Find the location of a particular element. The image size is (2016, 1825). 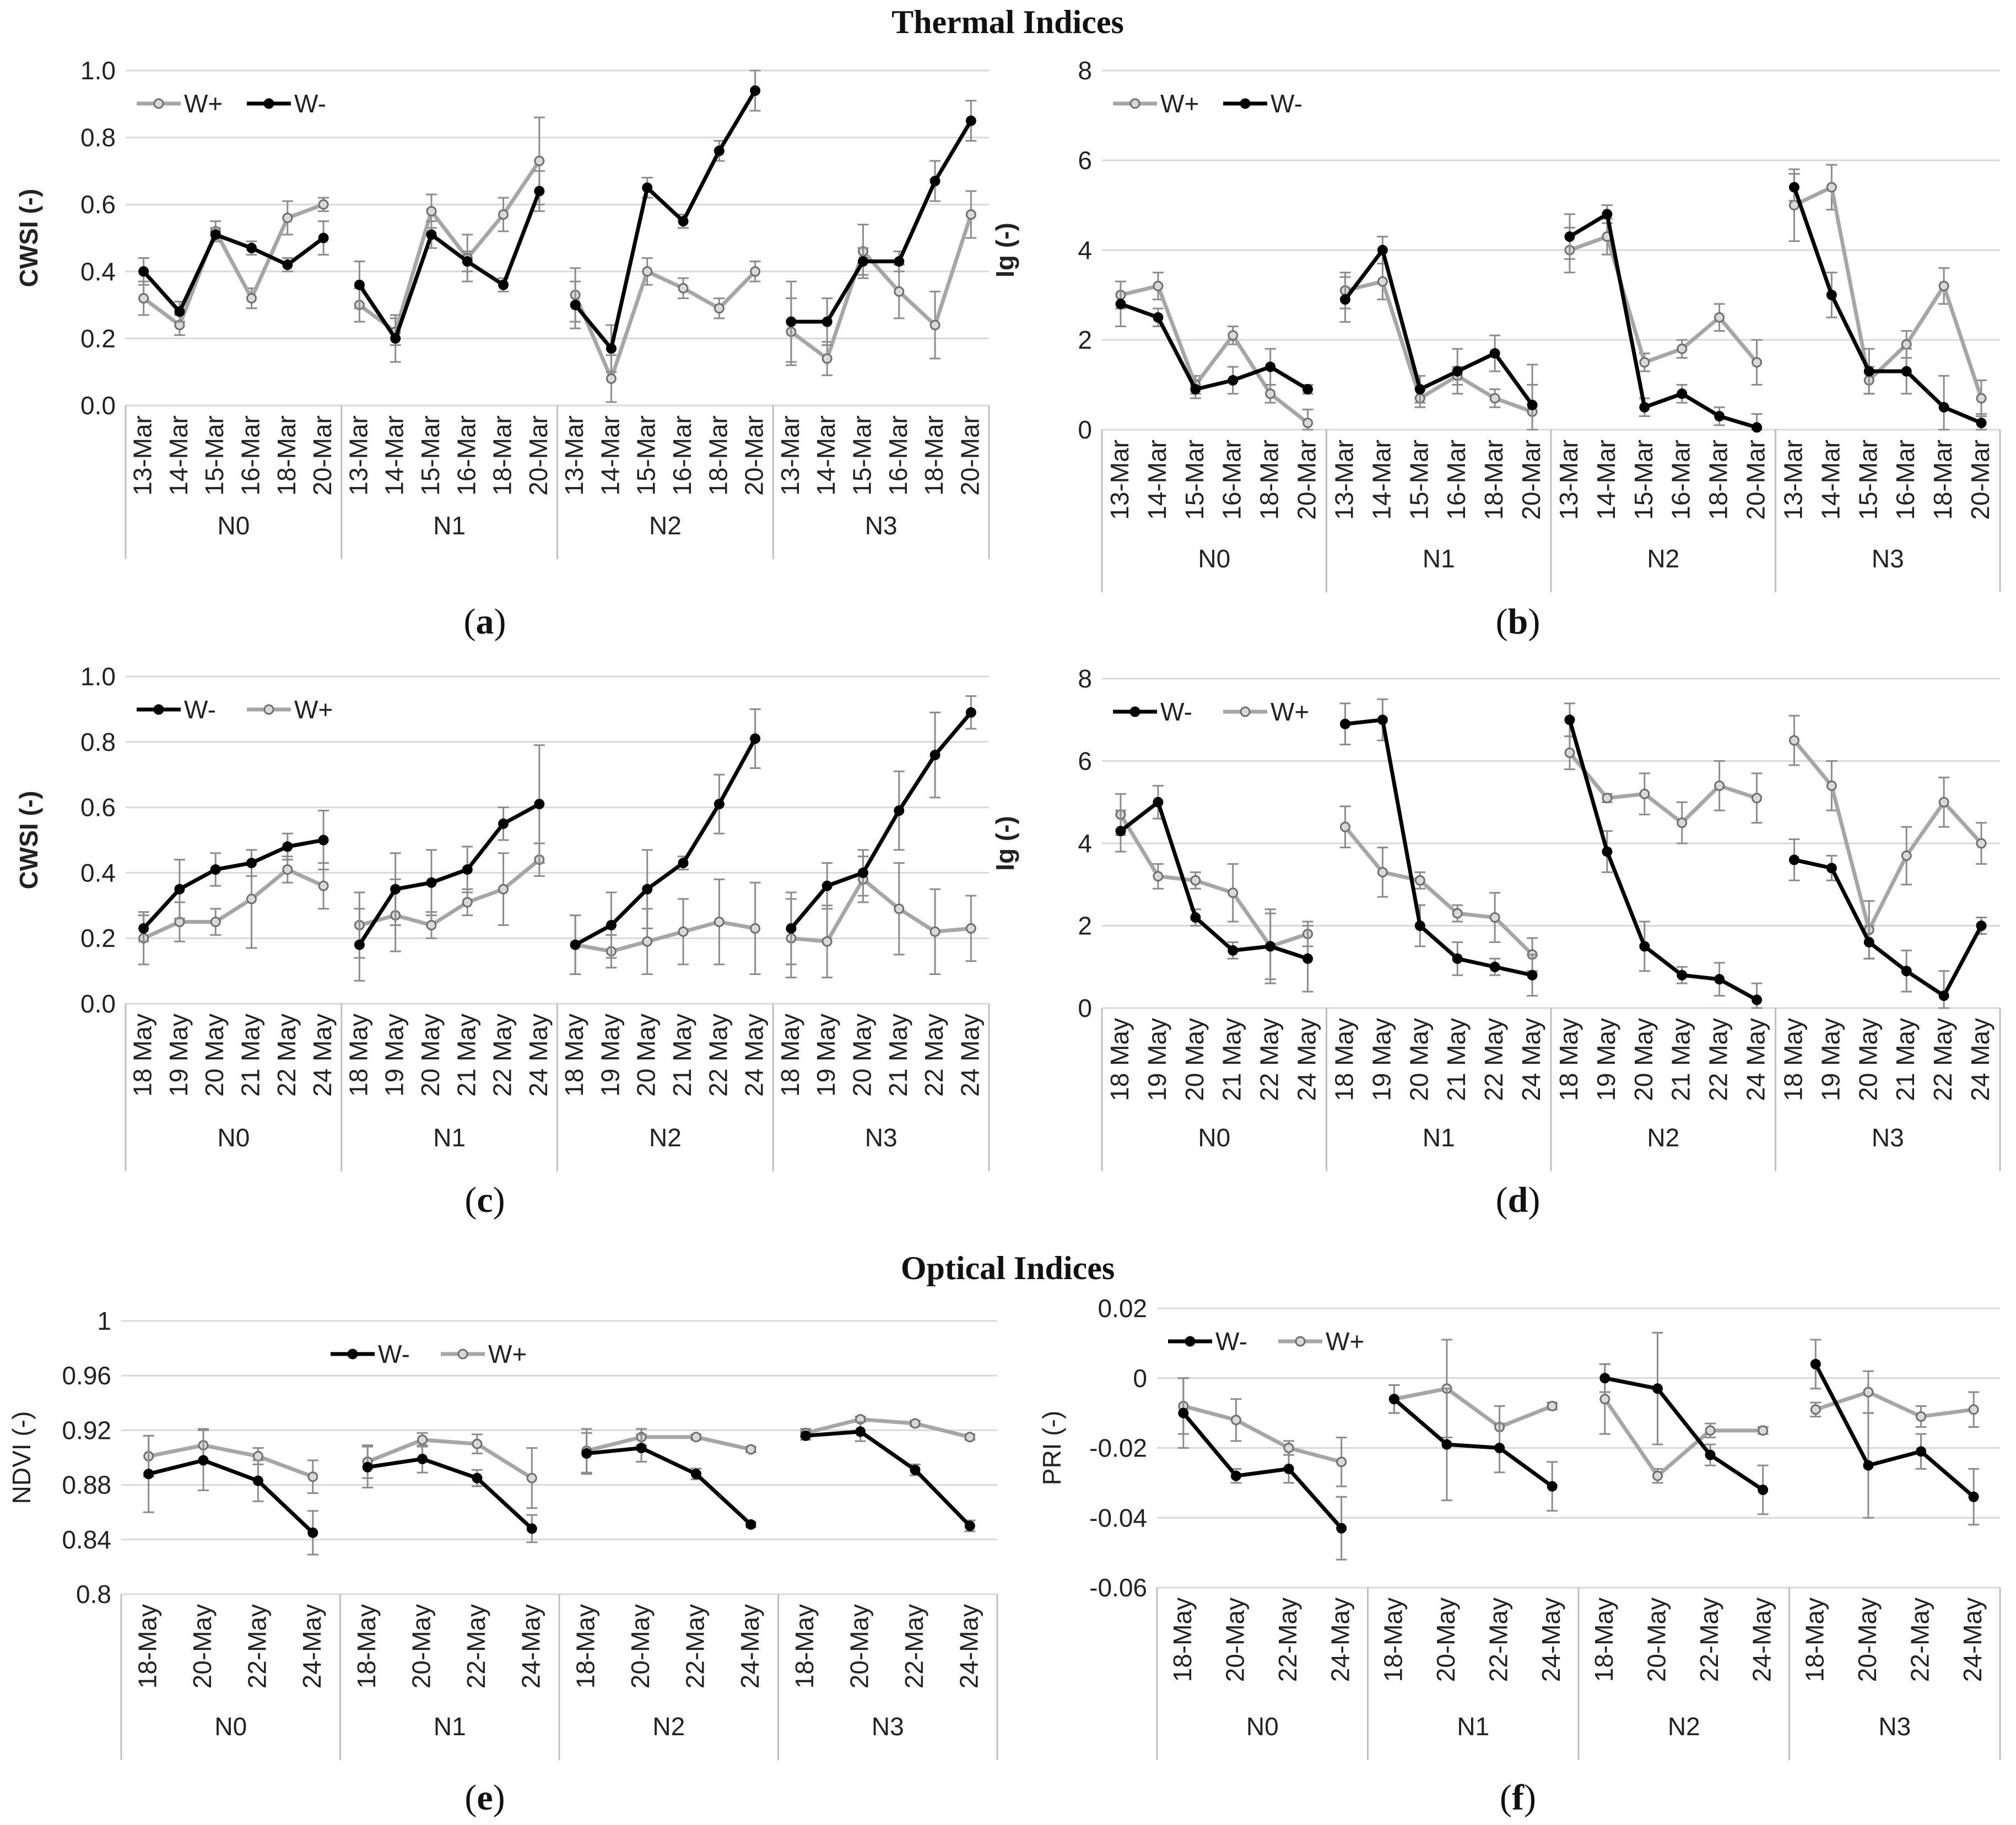

y-tick-label: 0 is located at coordinates (1140, 1378).